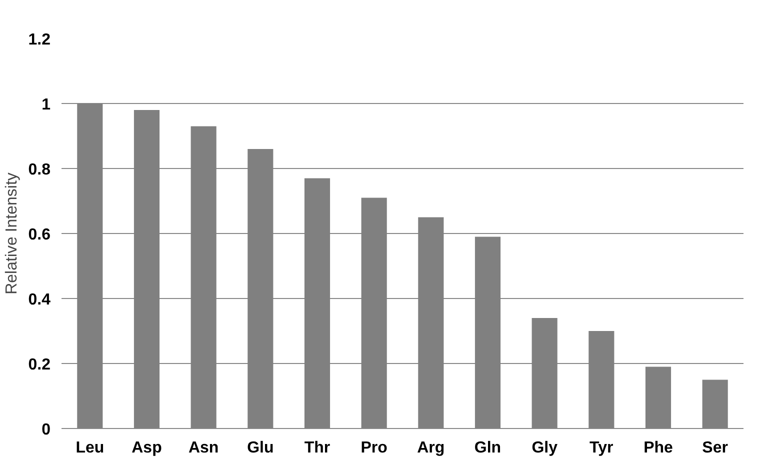  What do you see at coordinates (46, 105) in the screenshot?
I see `y-tick-label: 1` at bounding box center [46, 105].